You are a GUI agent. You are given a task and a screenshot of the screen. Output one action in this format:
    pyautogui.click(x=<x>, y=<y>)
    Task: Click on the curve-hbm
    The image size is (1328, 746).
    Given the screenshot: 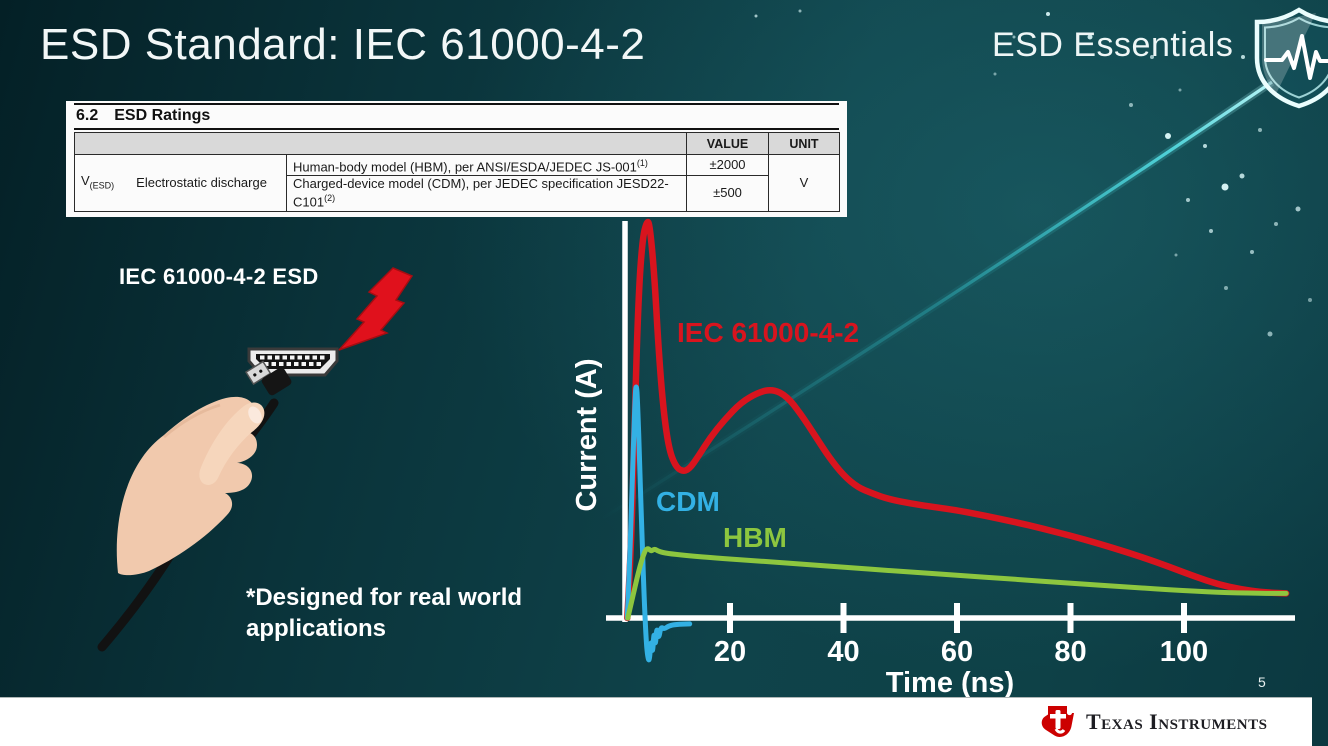 What is the action you would take?
    pyautogui.click(x=957, y=583)
    